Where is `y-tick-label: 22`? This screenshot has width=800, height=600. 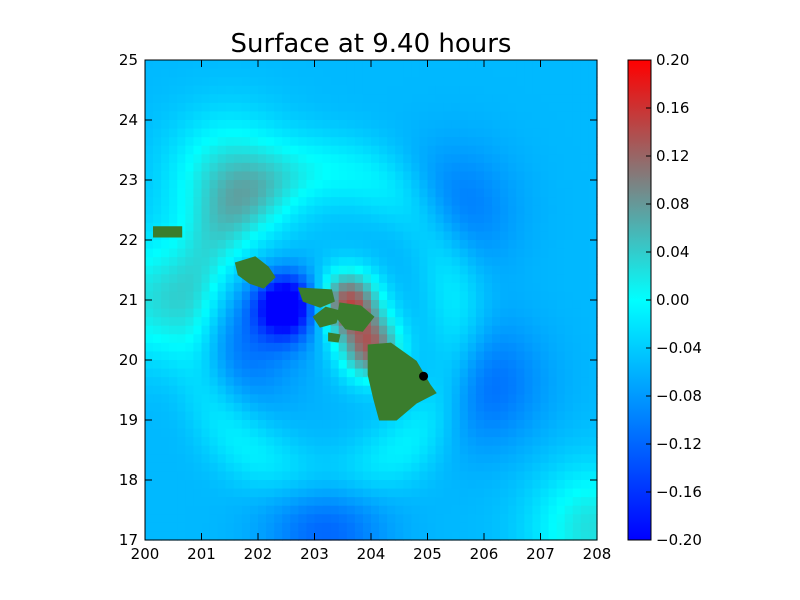 y-tick-label: 22 is located at coordinates (128, 240).